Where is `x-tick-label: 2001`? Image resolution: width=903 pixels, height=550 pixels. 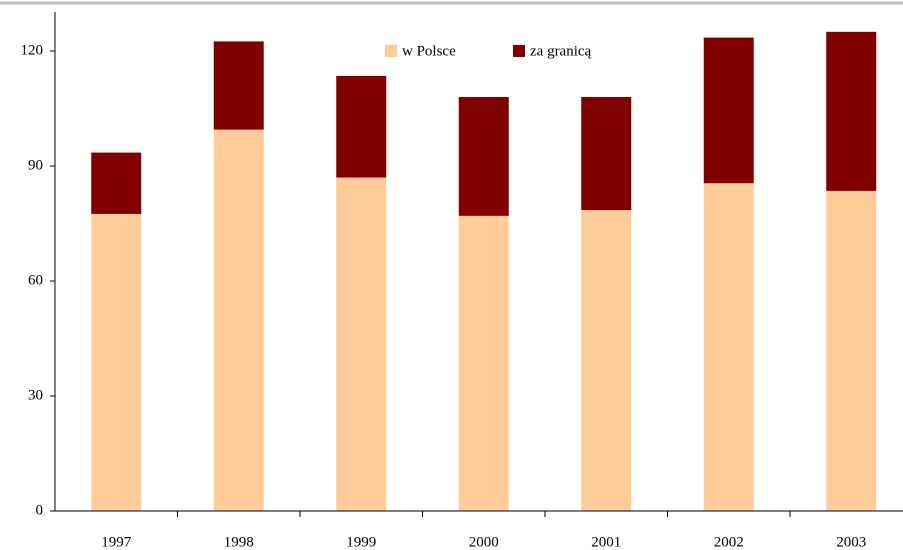 x-tick-label: 2001 is located at coordinates (606, 542).